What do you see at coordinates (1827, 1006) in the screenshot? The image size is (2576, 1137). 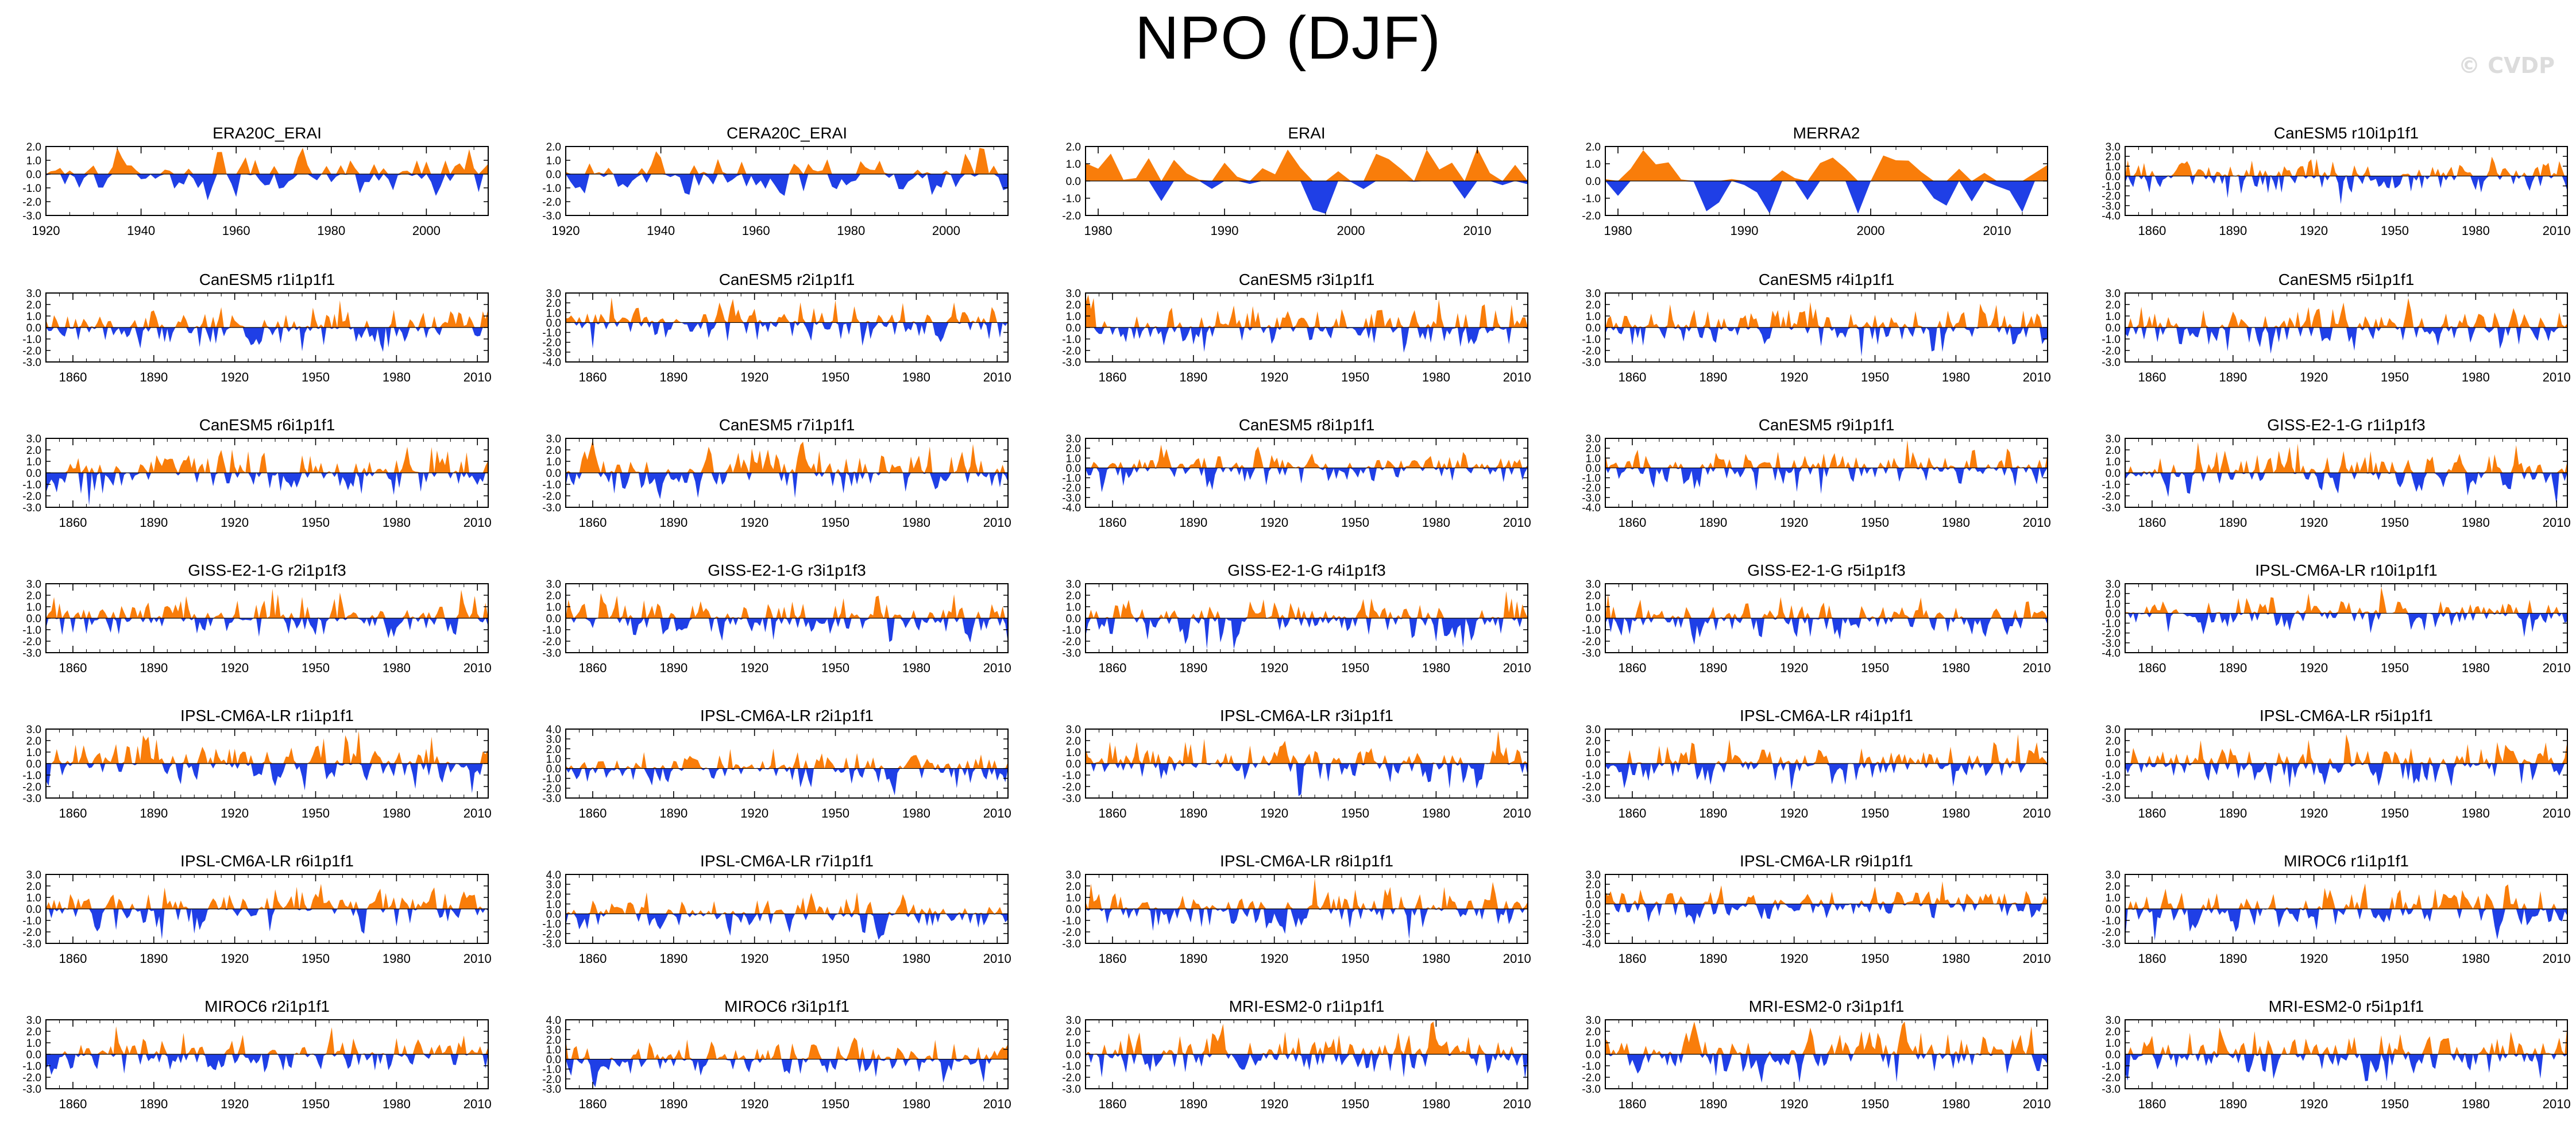 I see `chart-title: MRI-ESM2-0 r3i1p1f1` at bounding box center [1827, 1006].